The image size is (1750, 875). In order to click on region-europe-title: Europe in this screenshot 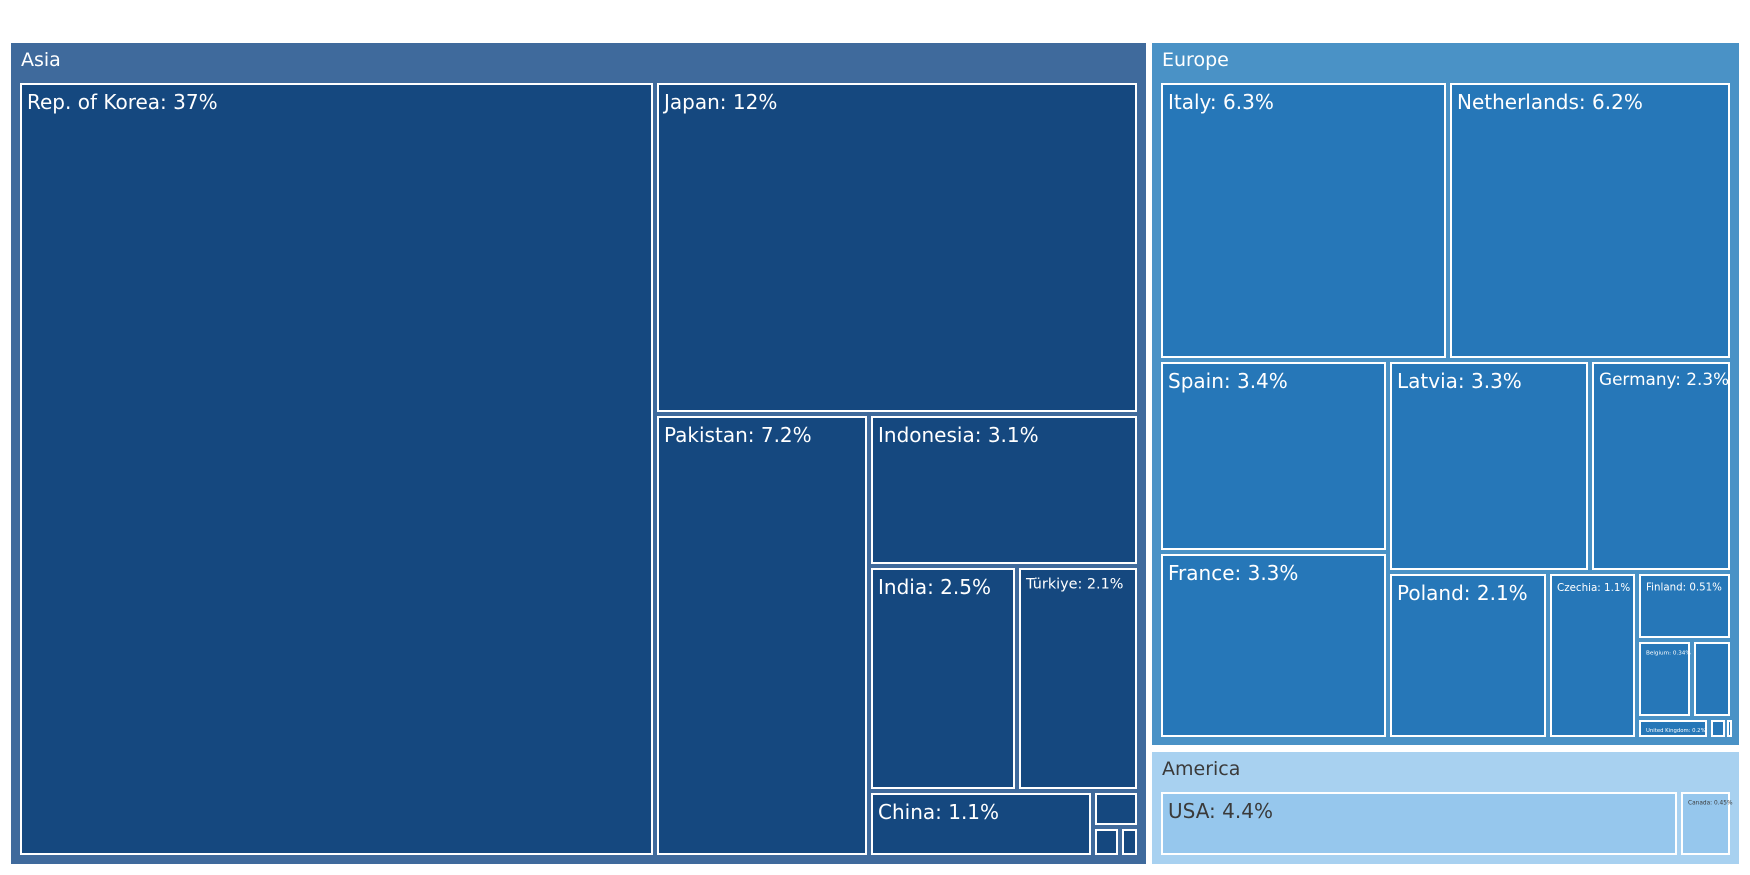, I will do `click(1195, 60)`.